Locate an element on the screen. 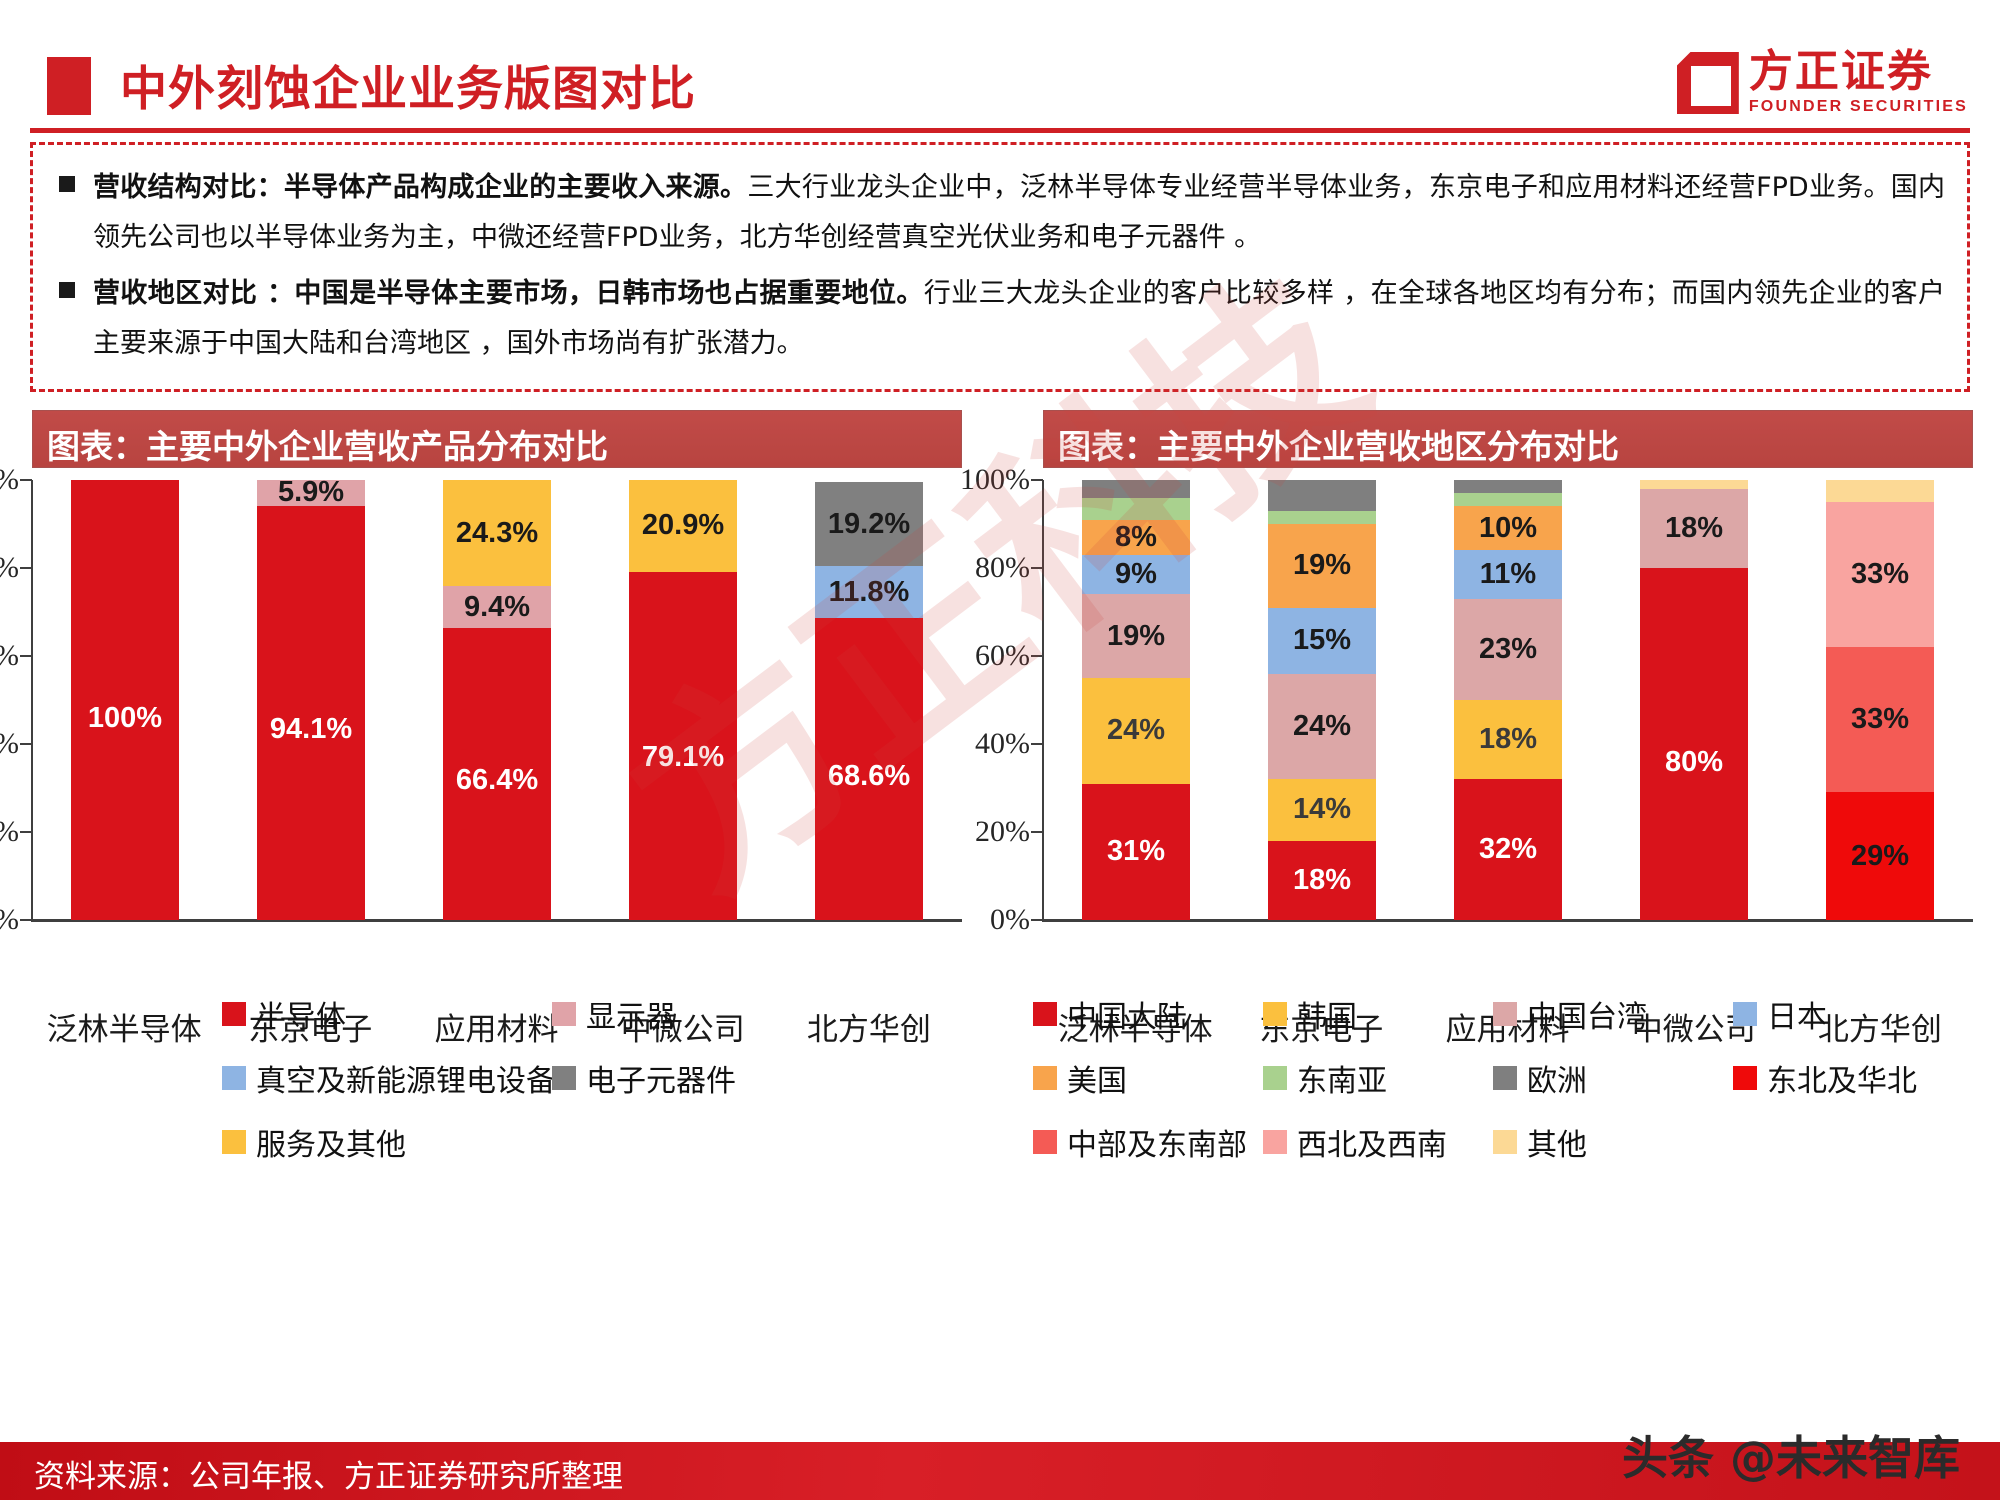  stacked-bar: 19.2% 11.8% 68.6% is located at coordinates (869, 700).